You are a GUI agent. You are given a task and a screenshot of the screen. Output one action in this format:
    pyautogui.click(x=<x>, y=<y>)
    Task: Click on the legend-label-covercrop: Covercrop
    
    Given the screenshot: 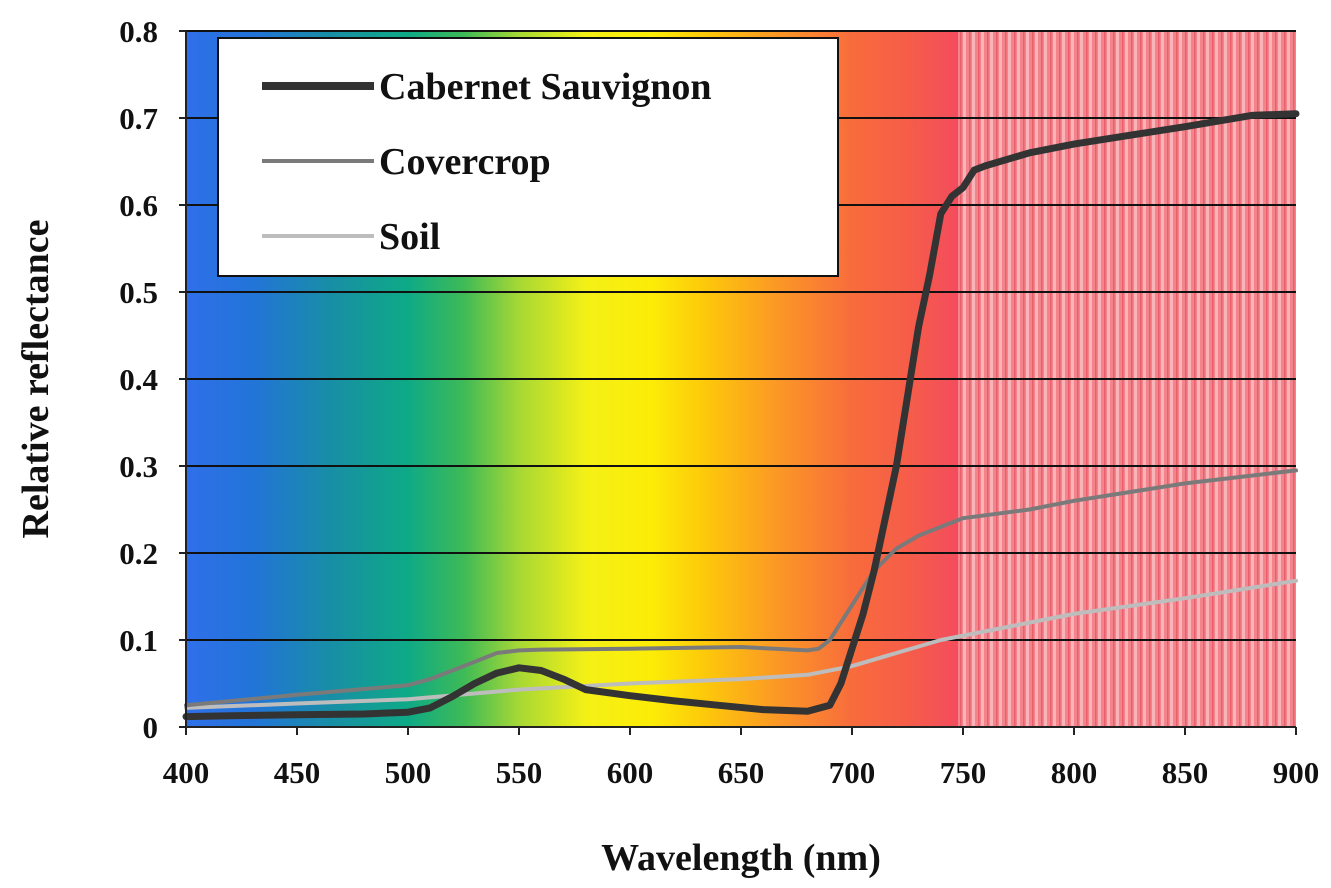 What is the action you would take?
    pyautogui.click(x=465, y=162)
    